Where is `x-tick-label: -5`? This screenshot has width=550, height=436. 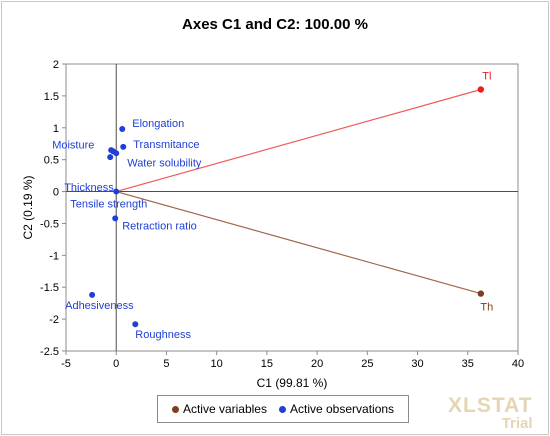 x-tick-label: -5 is located at coordinates (66, 364).